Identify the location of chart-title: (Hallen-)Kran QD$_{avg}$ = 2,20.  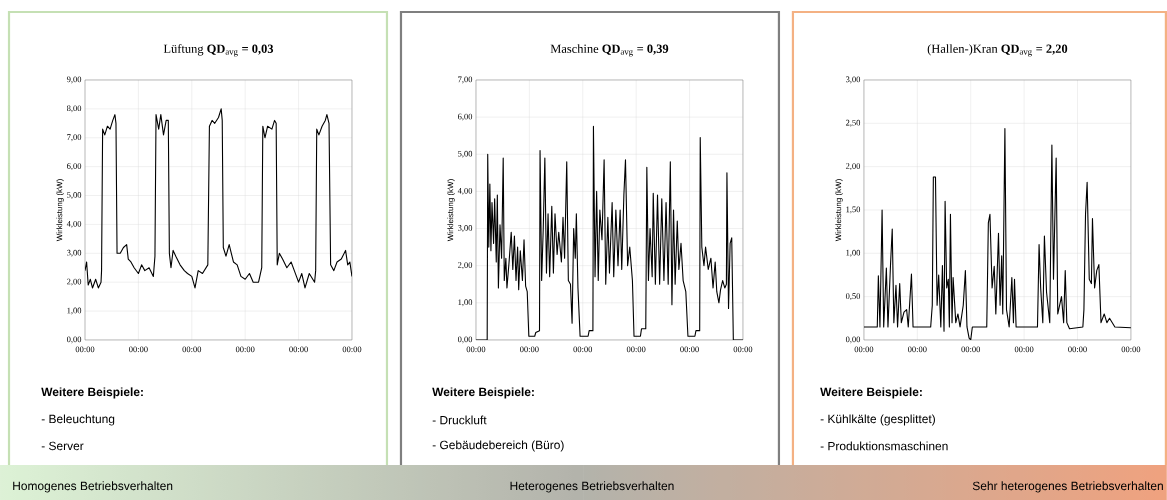
(997, 50).